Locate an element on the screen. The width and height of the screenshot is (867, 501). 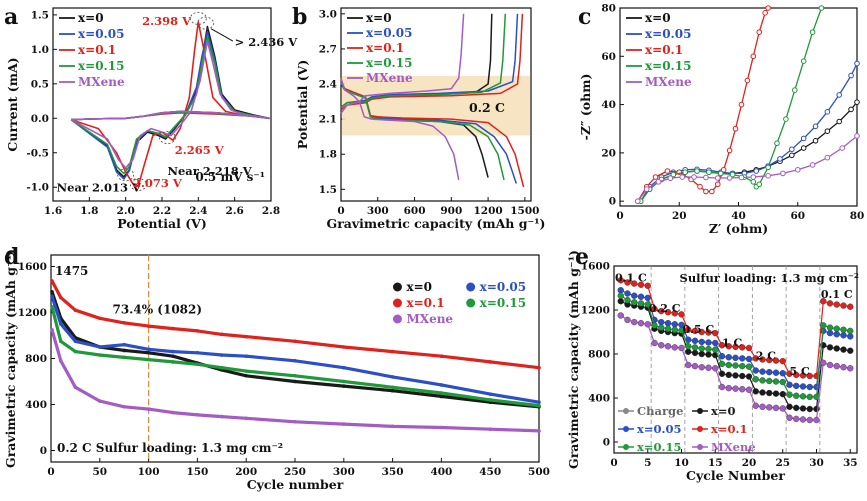
plateau-highlight is located at coordinates (436, 105).